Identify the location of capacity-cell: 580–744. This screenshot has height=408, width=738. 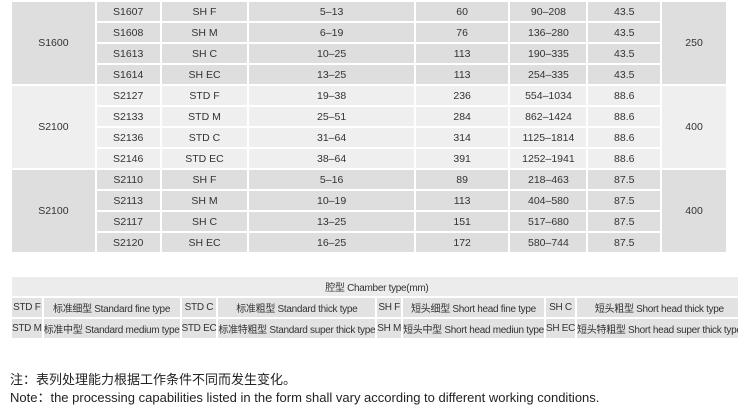
(548, 242).